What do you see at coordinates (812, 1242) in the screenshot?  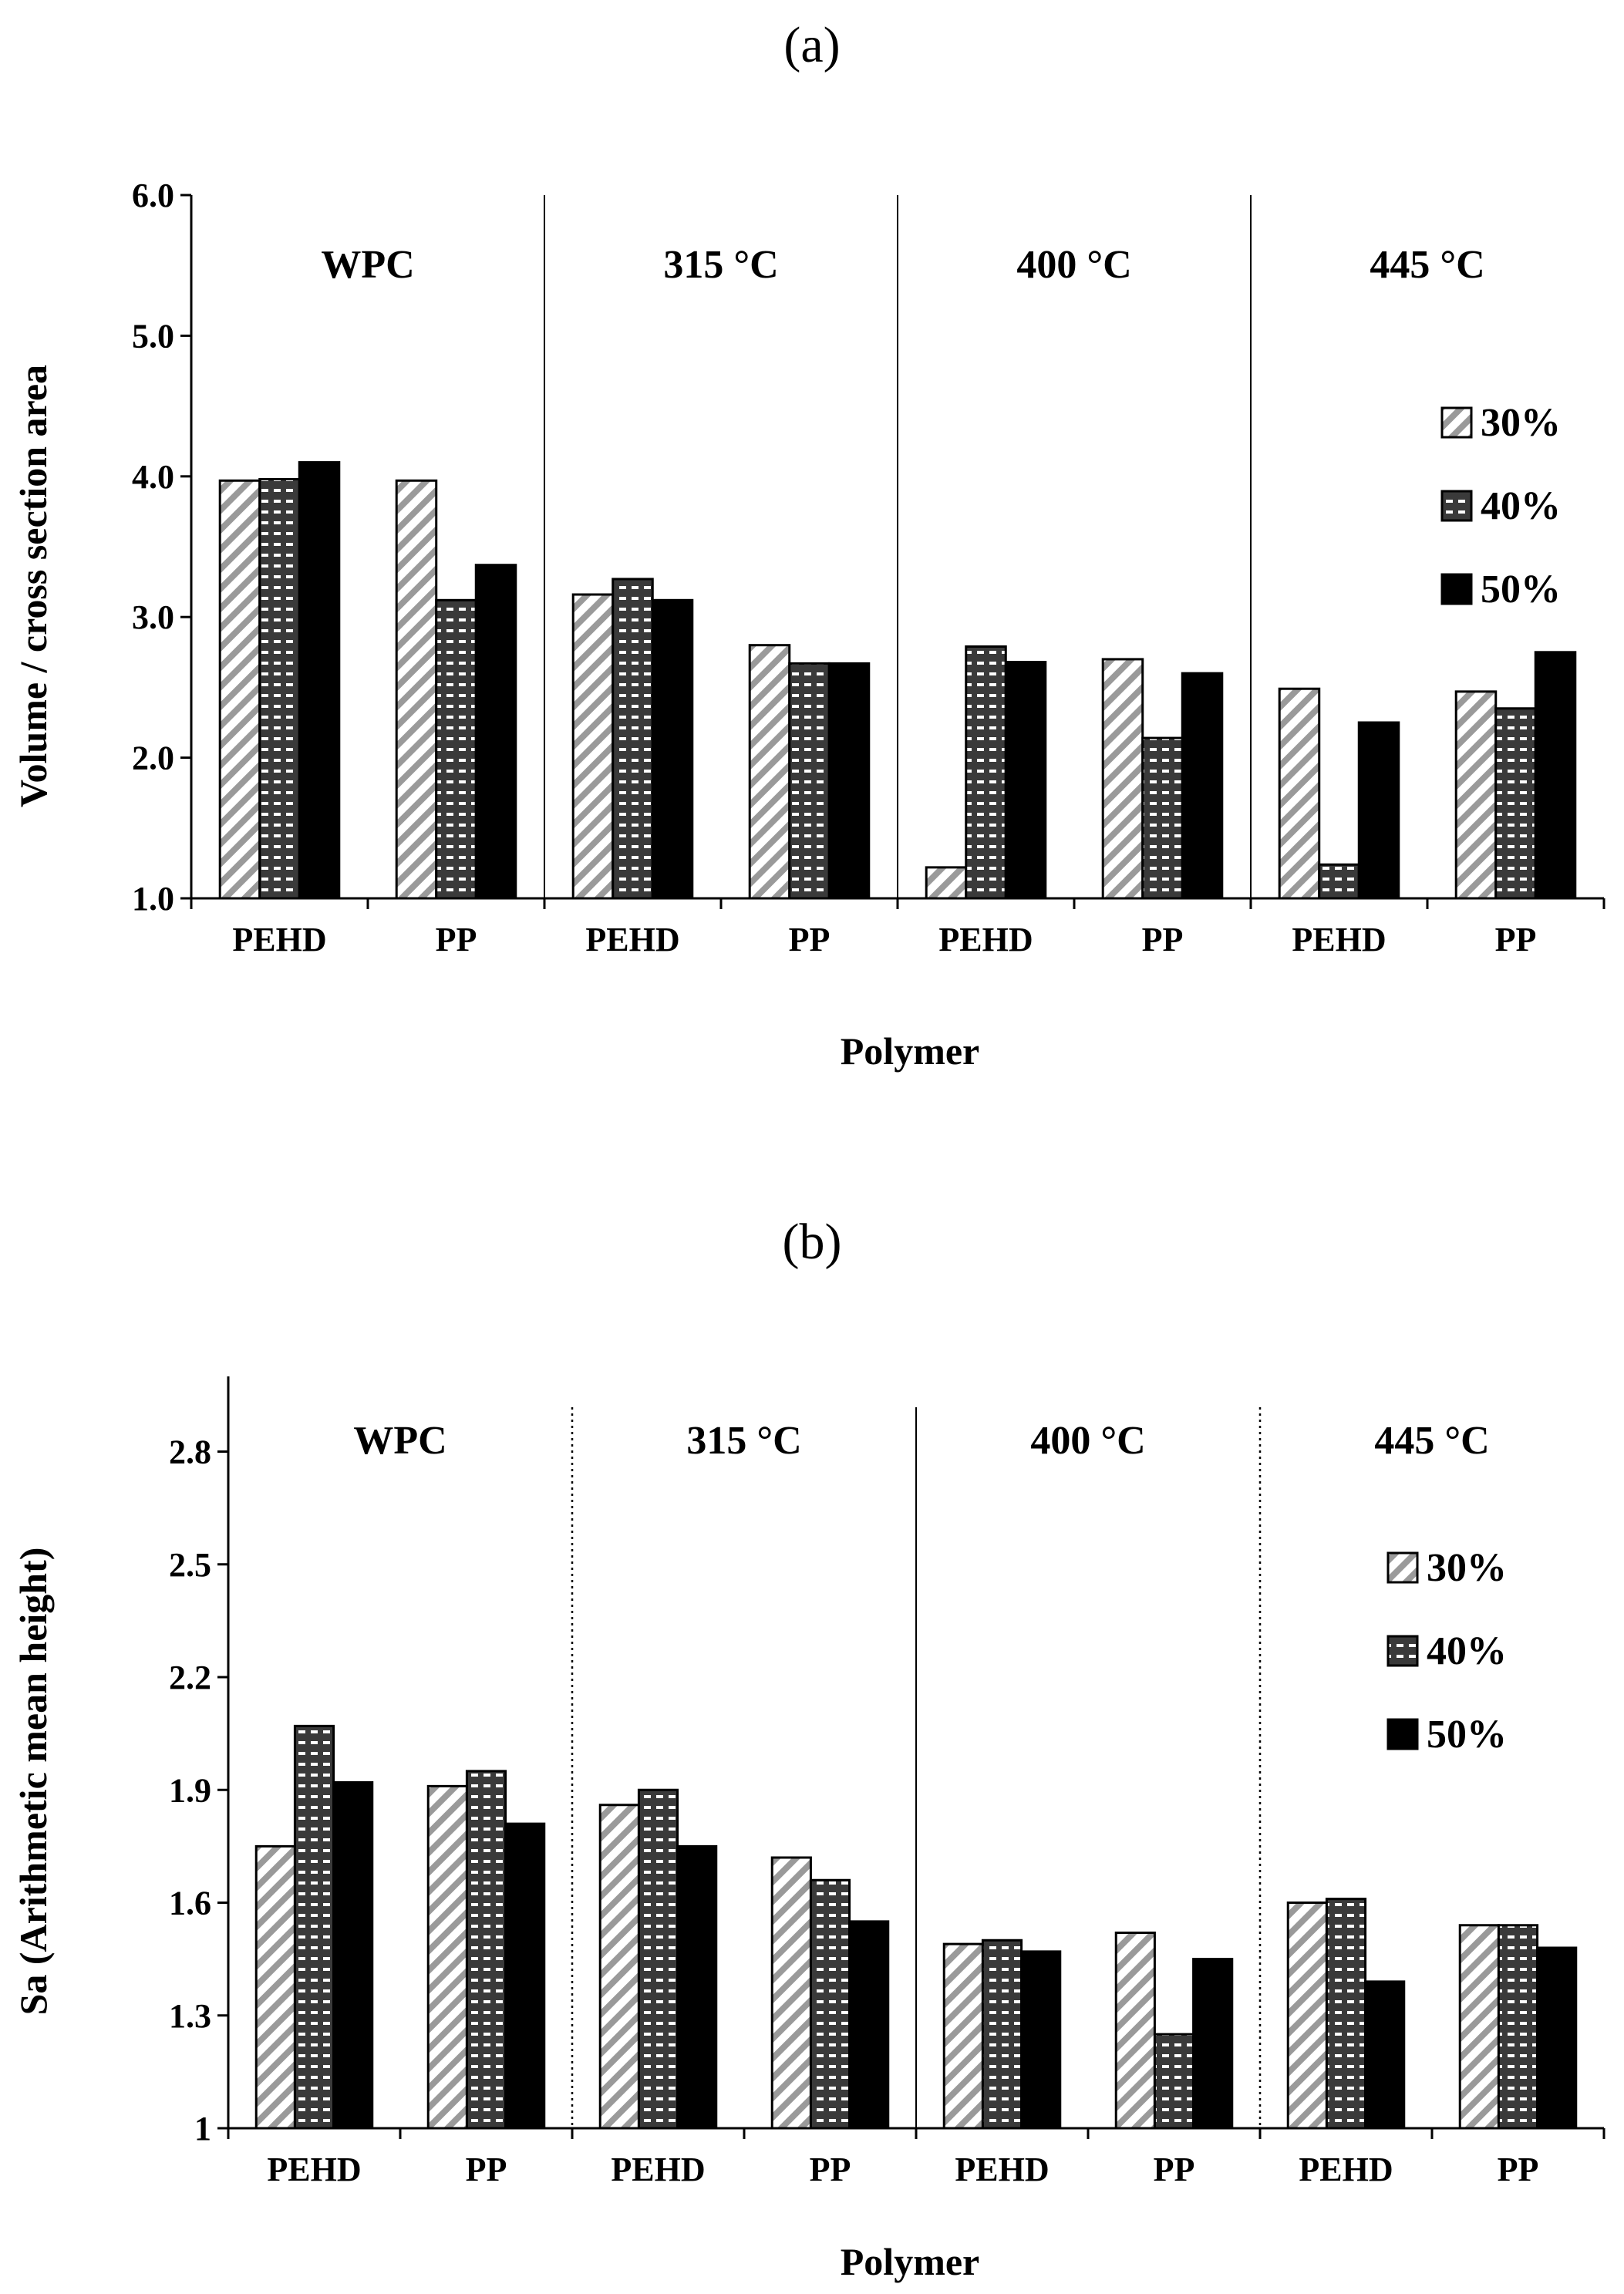 I see `panel-label-b: (b)` at bounding box center [812, 1242].